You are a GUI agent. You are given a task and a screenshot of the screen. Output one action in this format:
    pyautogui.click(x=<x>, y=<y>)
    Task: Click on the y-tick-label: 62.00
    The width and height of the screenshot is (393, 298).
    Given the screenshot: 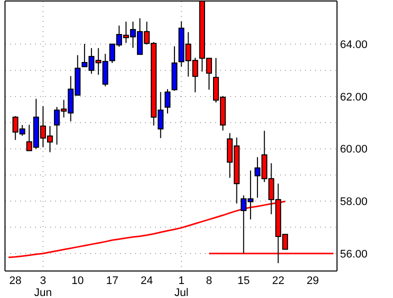 What is the action you would take?
    pyautogui.click(x=354, y=97)
    